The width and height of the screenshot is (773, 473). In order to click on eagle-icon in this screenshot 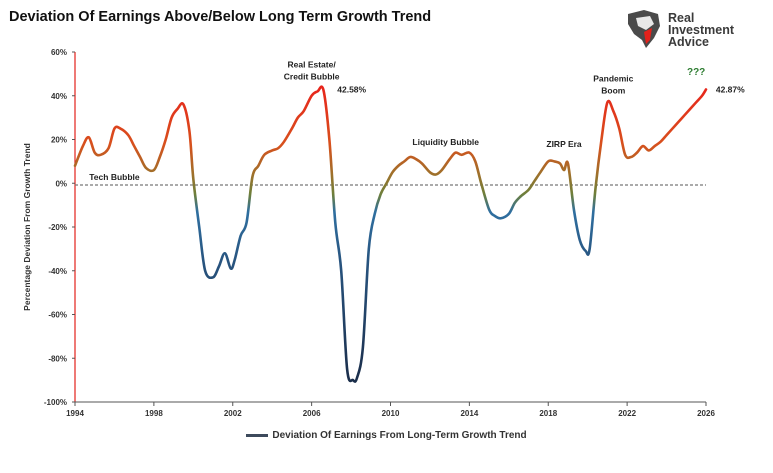, I will do `click(644, 29)`.